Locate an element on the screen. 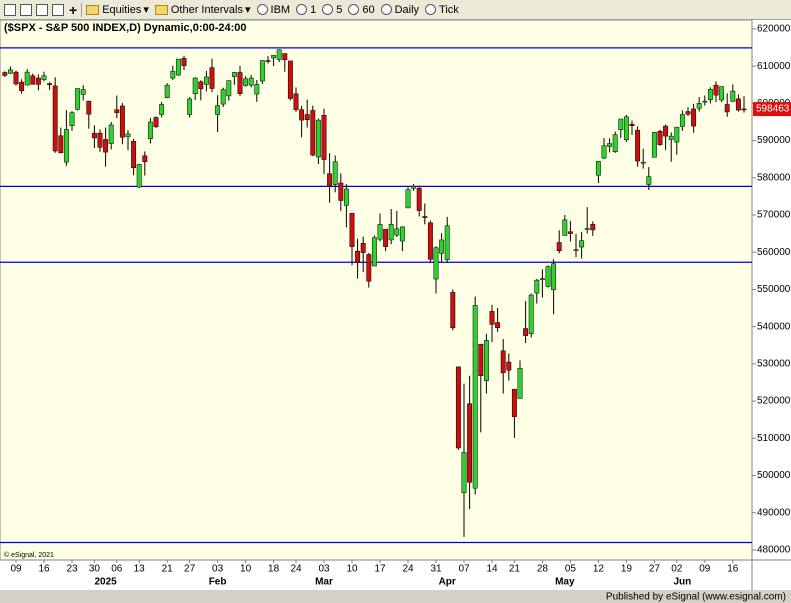 The image size is (791, 603). toolbar-item: 1 is located at coordinates (313, 9).